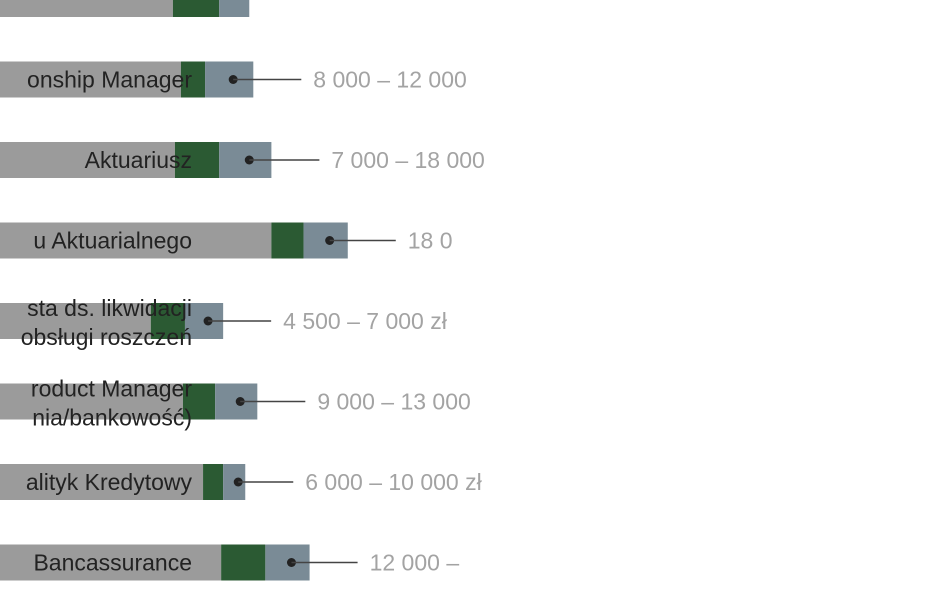  Describe the element at coordinates (393, 402) in the screenshot. I see `range-label: 9 000 – 13 000` at that location.